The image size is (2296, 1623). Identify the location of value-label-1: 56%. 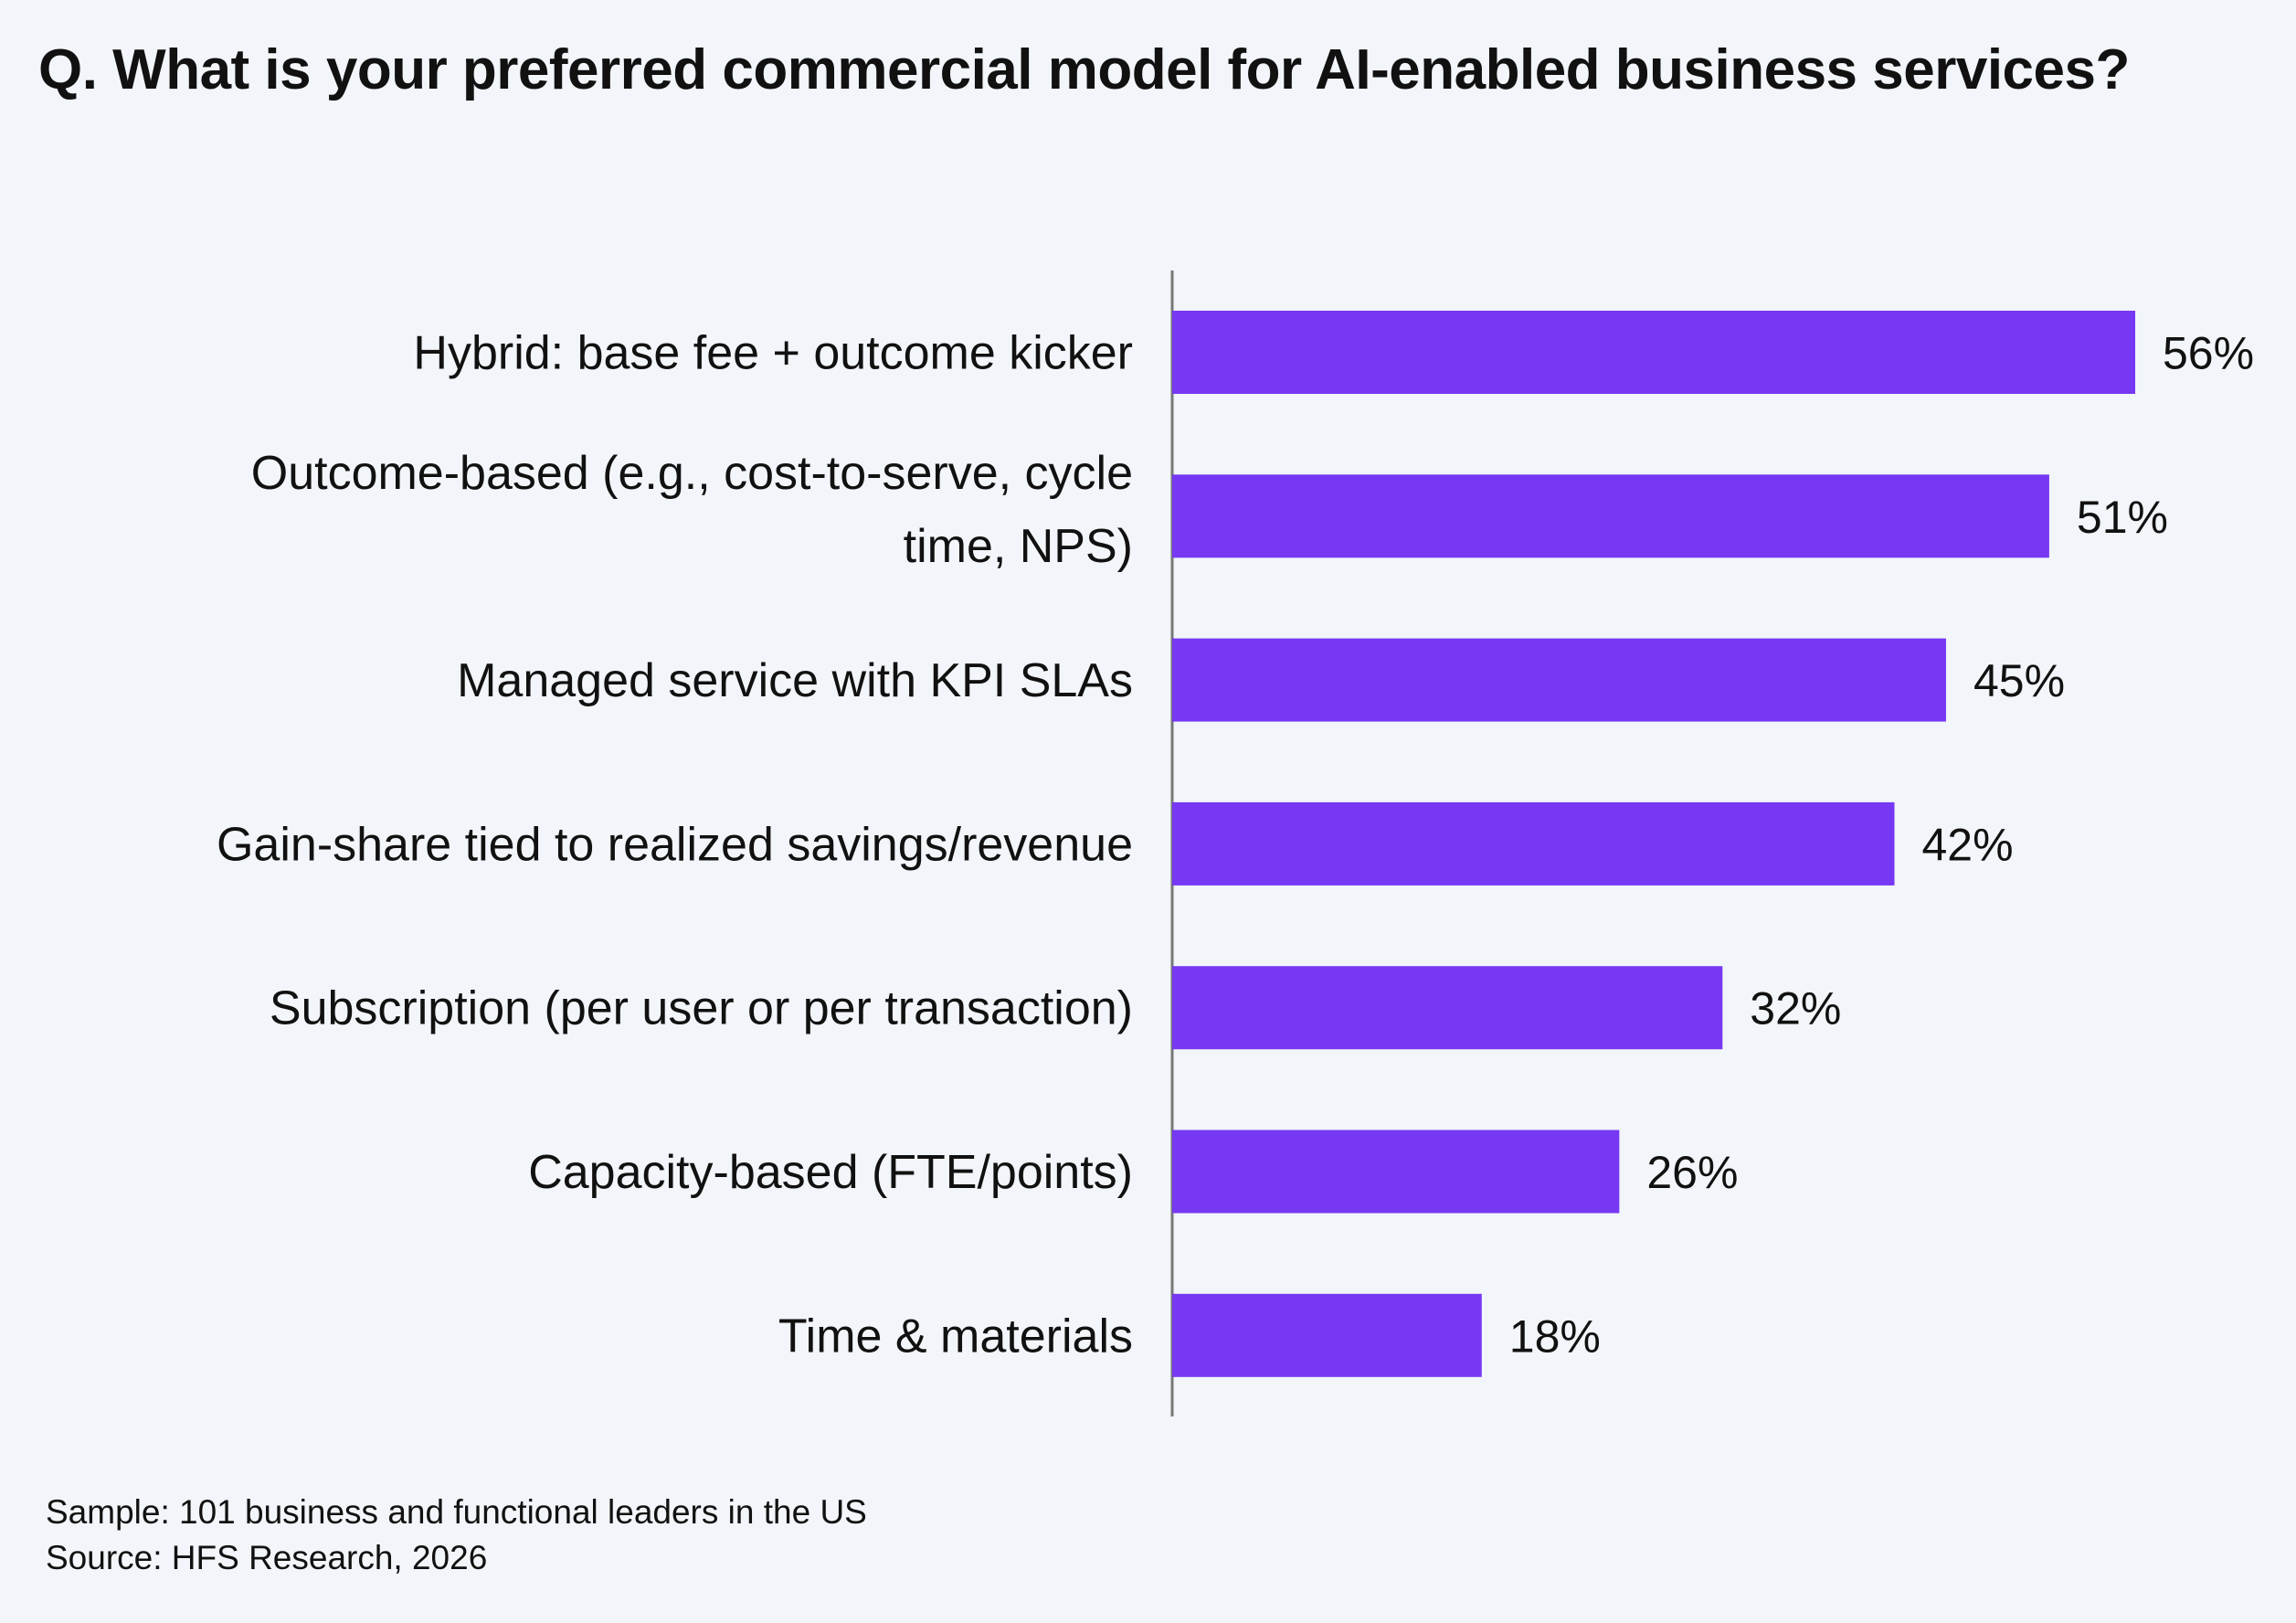
(2208, 353).